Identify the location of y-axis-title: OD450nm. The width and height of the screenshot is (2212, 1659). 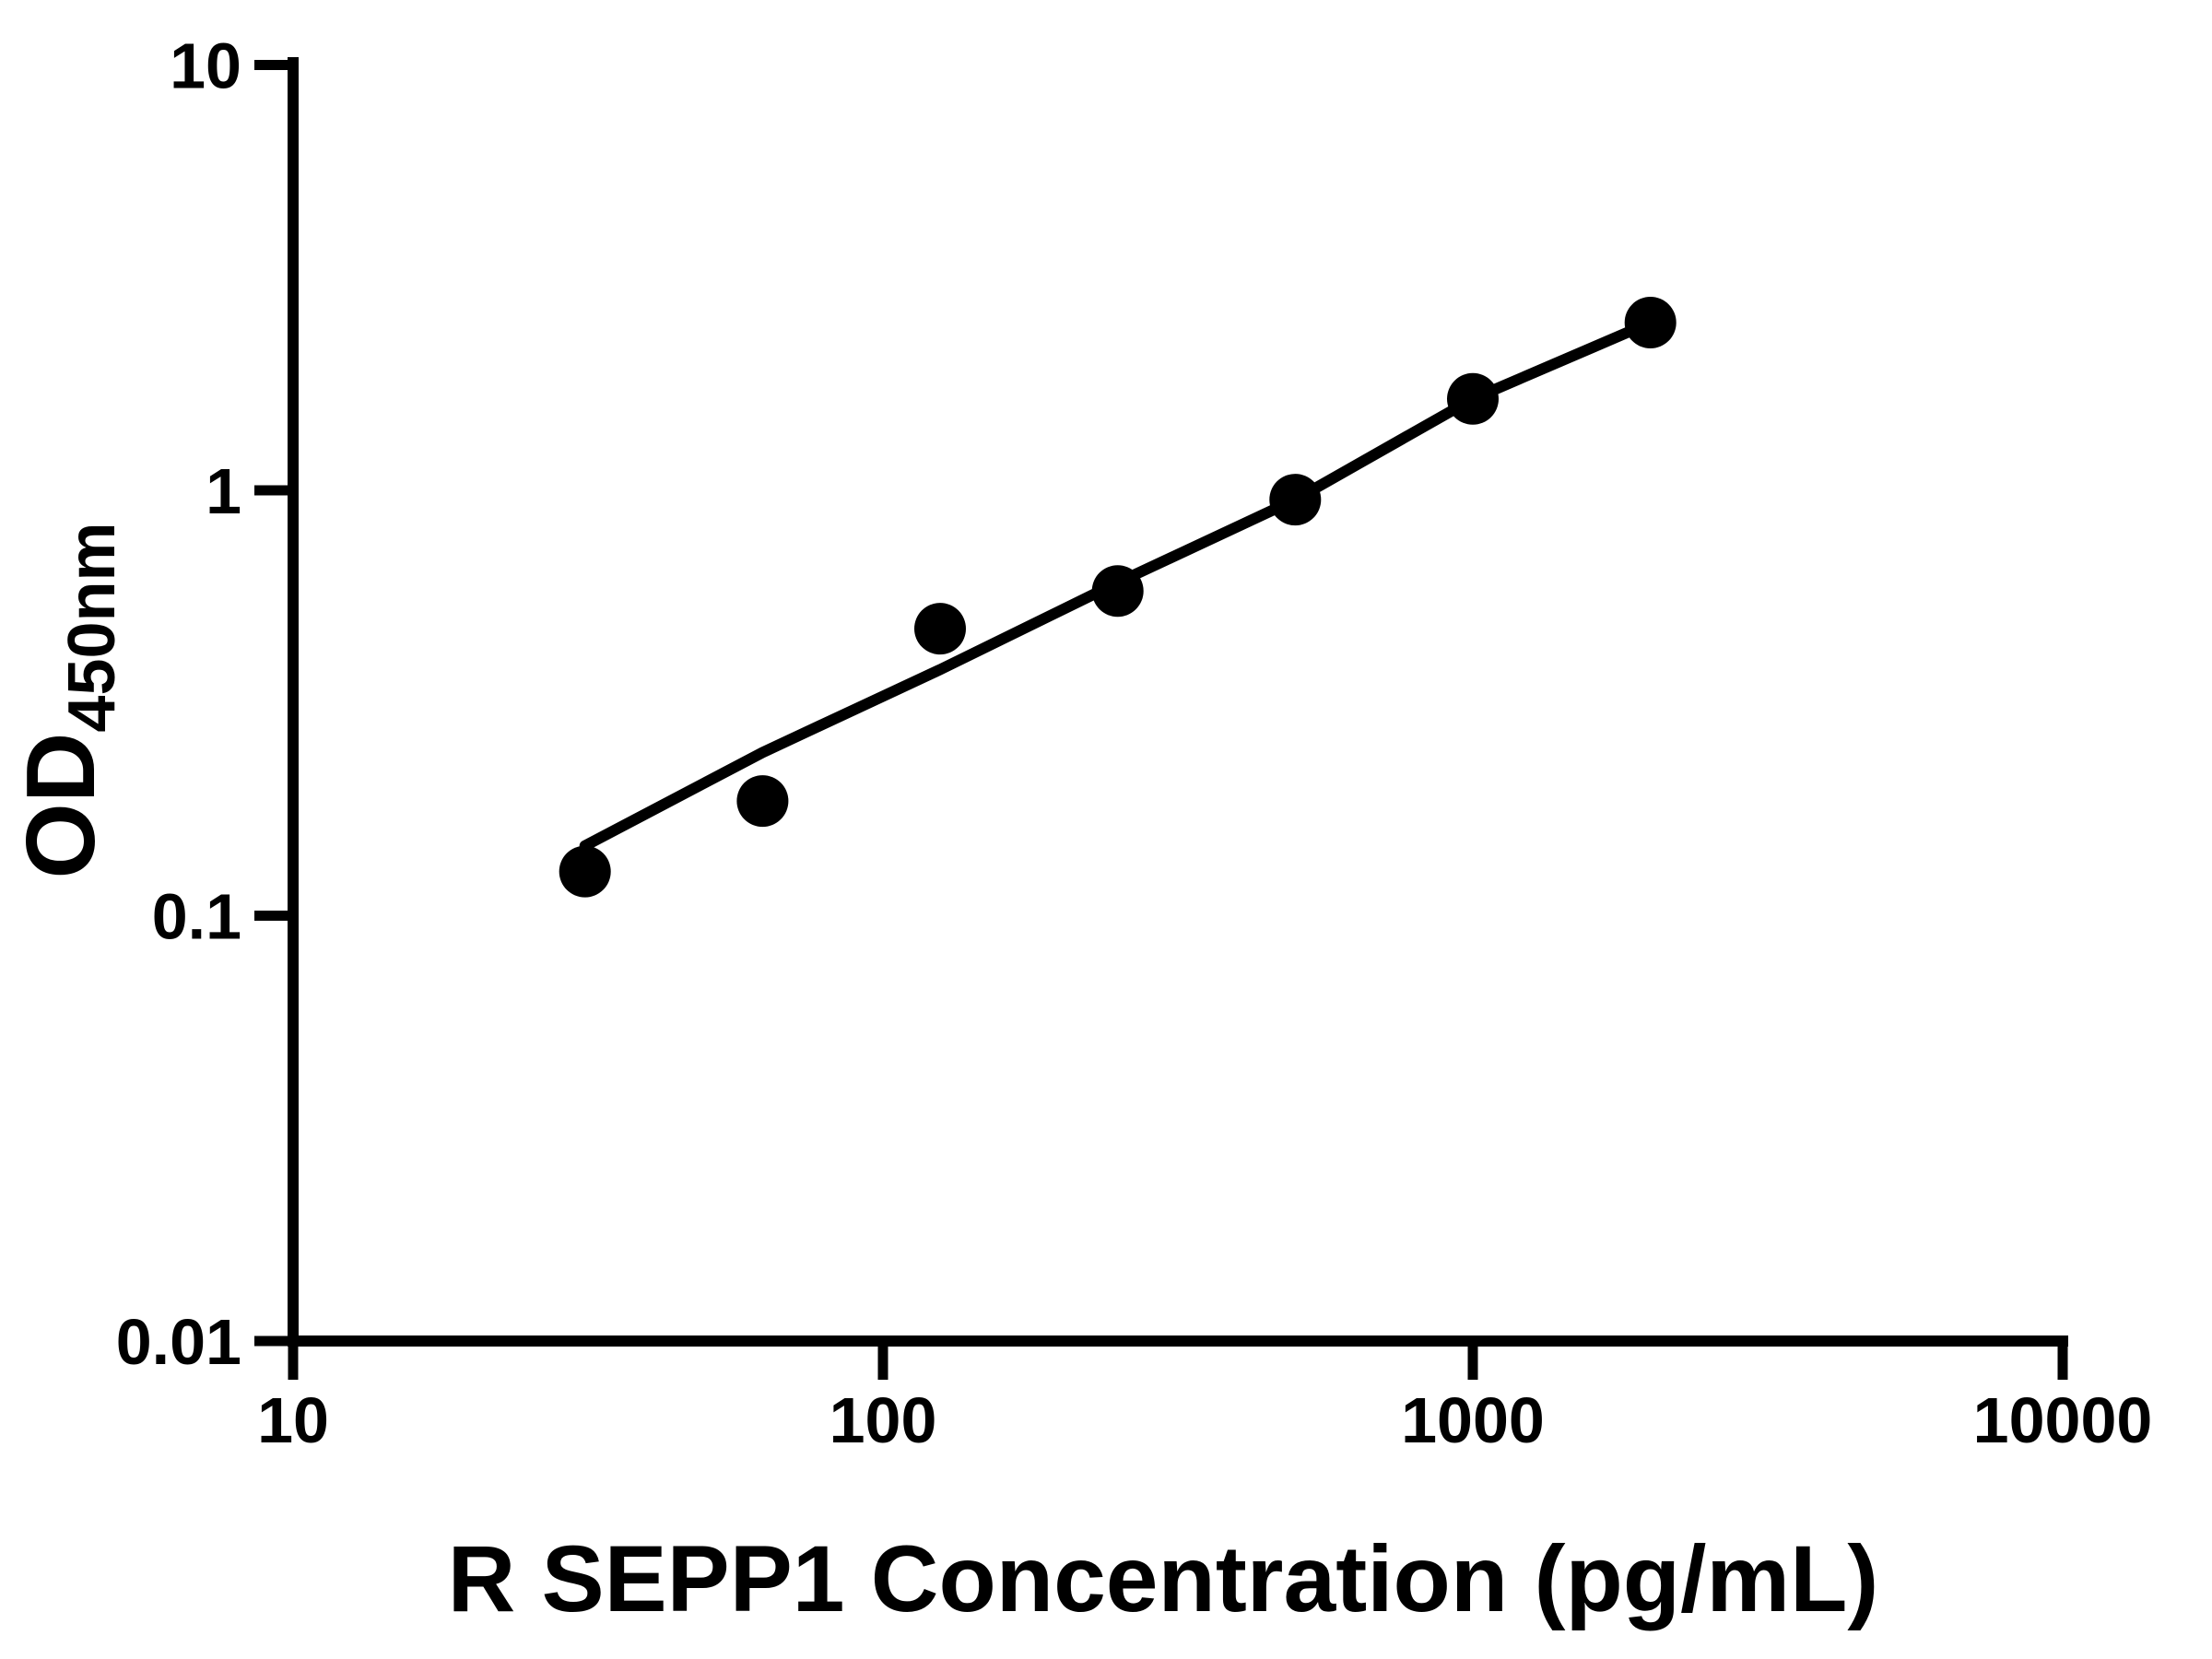
(67, 700).